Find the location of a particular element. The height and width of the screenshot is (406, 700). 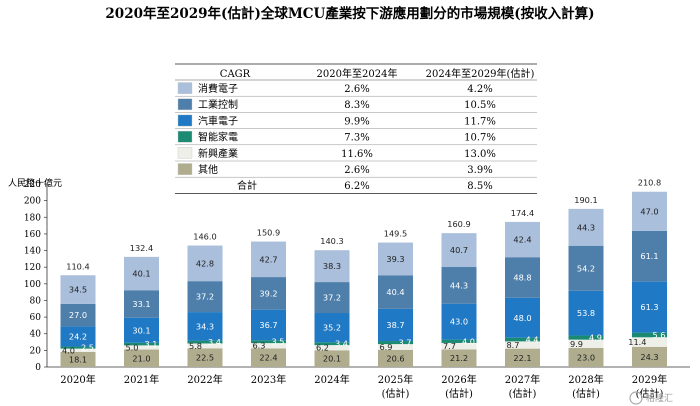

data-label: 24.3 is located at coordinates (649, 357).